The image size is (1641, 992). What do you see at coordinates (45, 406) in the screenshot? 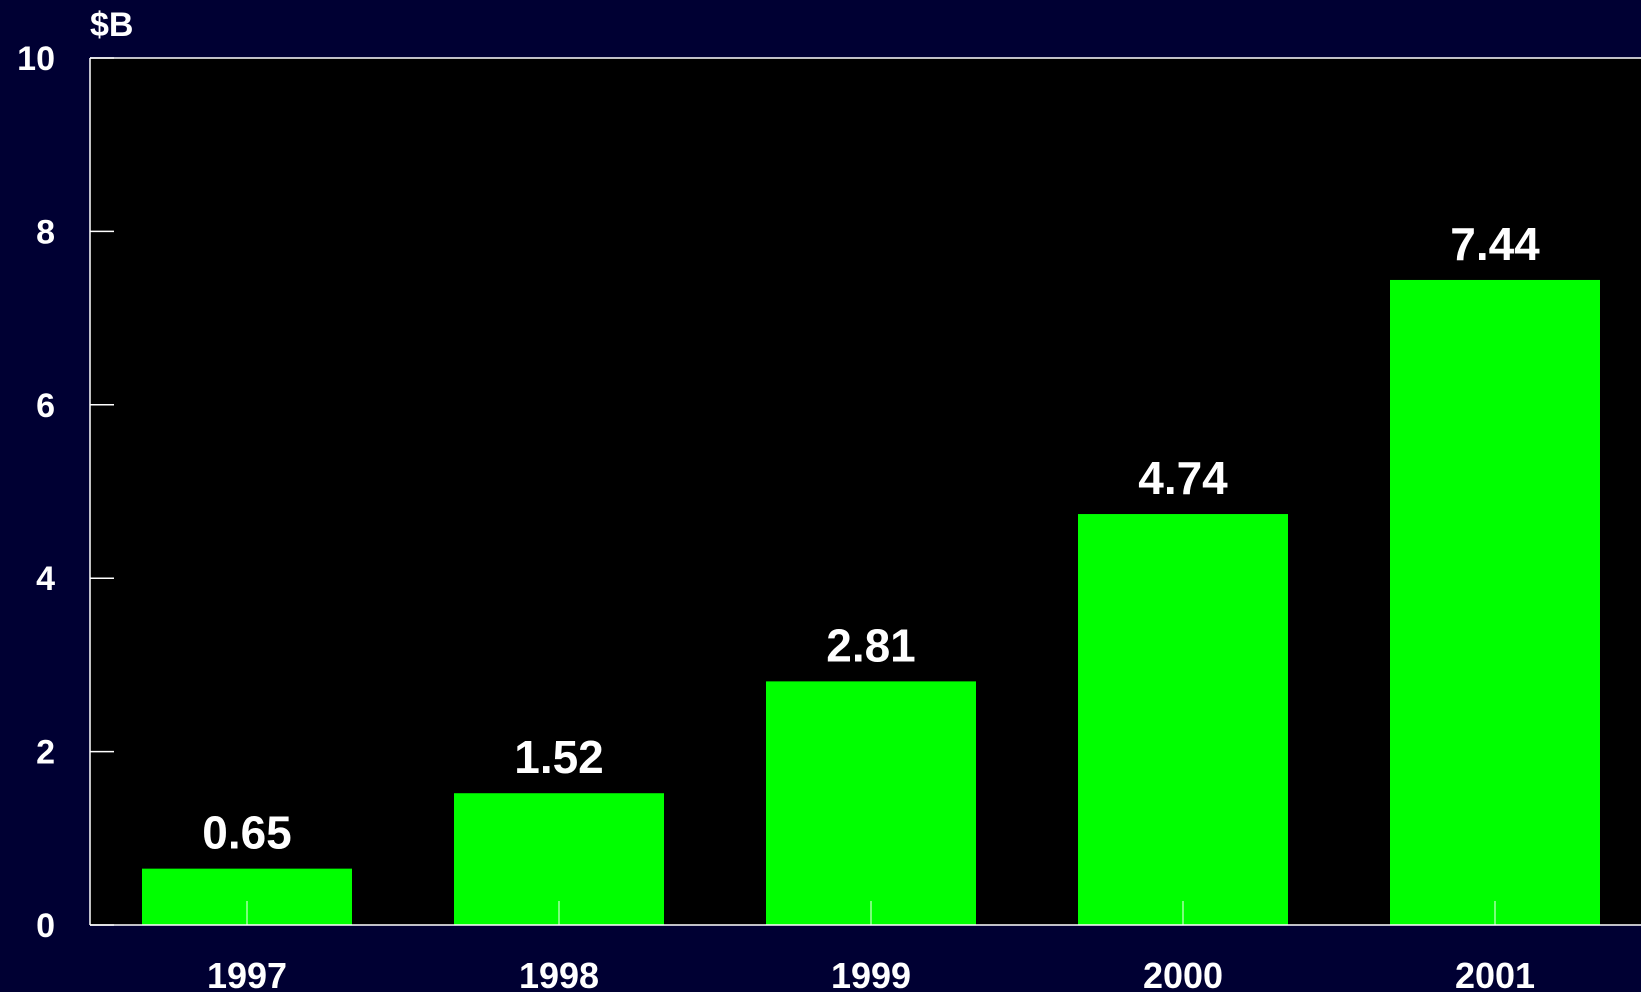
I see `y-tick-label: 6` at bounding box center [45, 406].